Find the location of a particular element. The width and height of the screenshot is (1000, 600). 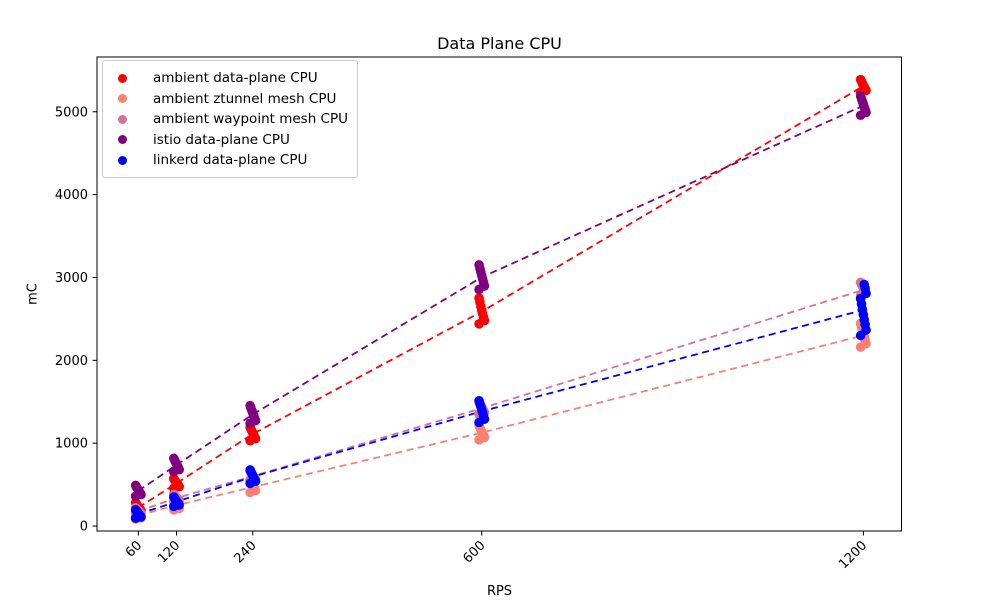

legend-item: istio data-plane CPU is located at coordinates (231, 140).